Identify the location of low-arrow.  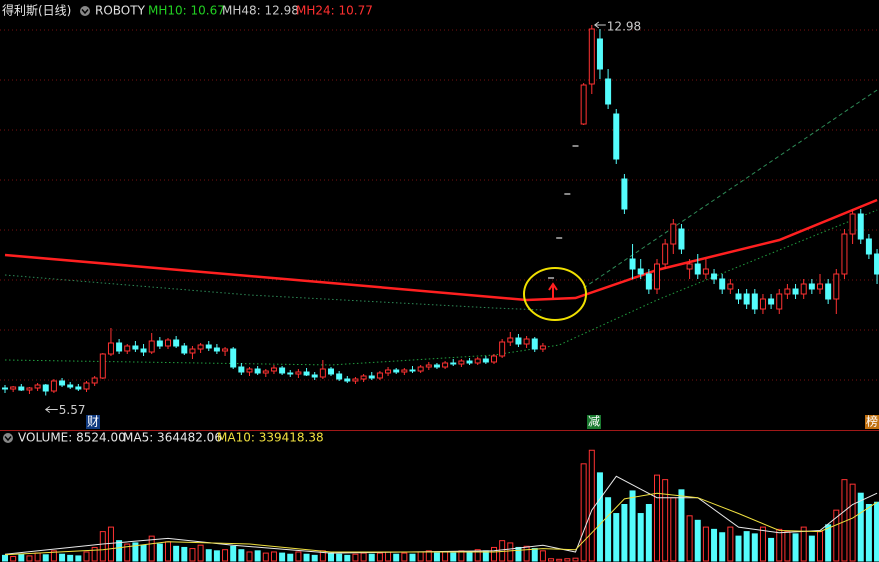
(51, 409).